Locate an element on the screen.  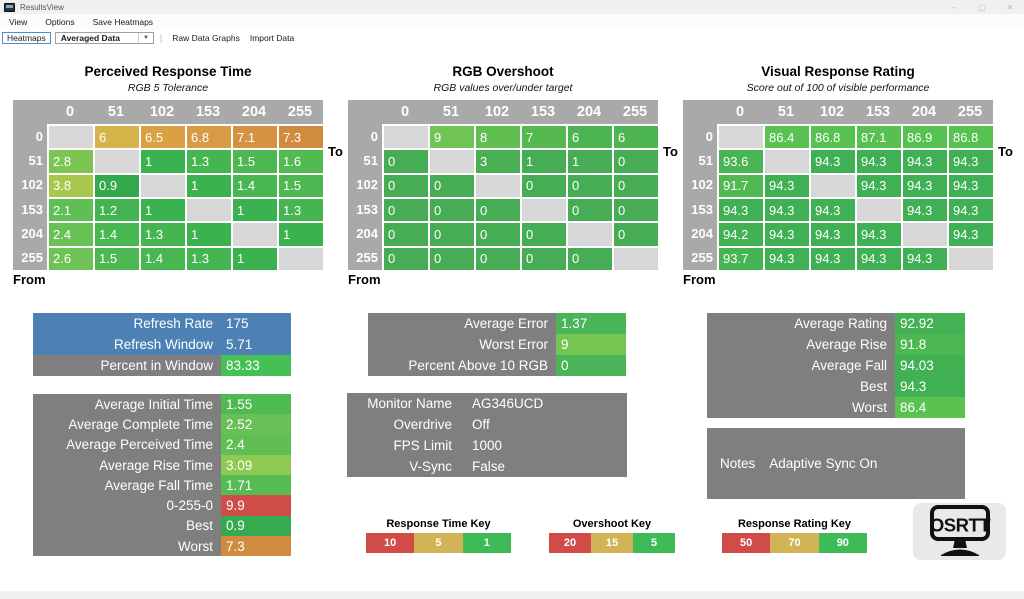
column-header: 0 is located at coordinates (740, 112).